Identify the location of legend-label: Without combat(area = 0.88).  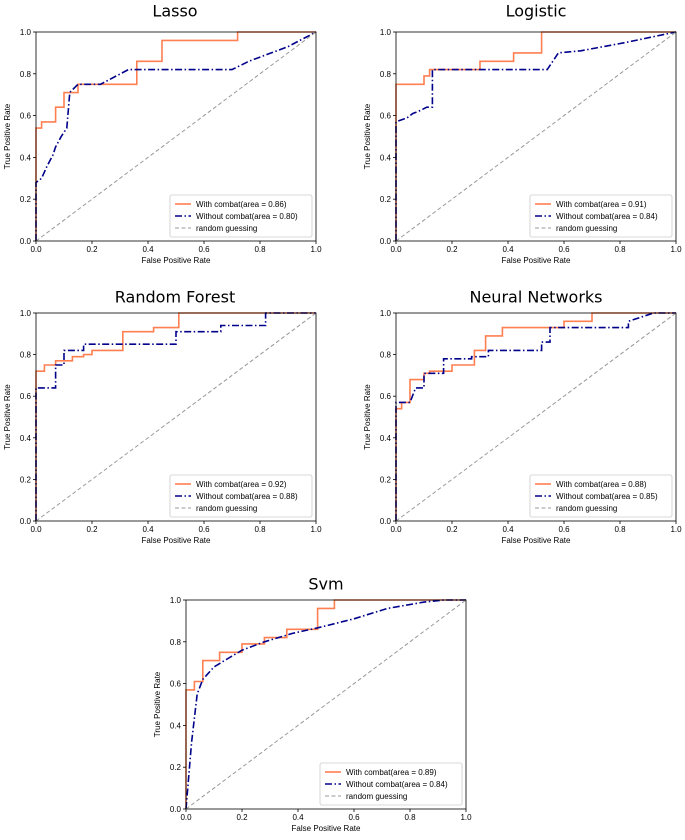
(247, 496).